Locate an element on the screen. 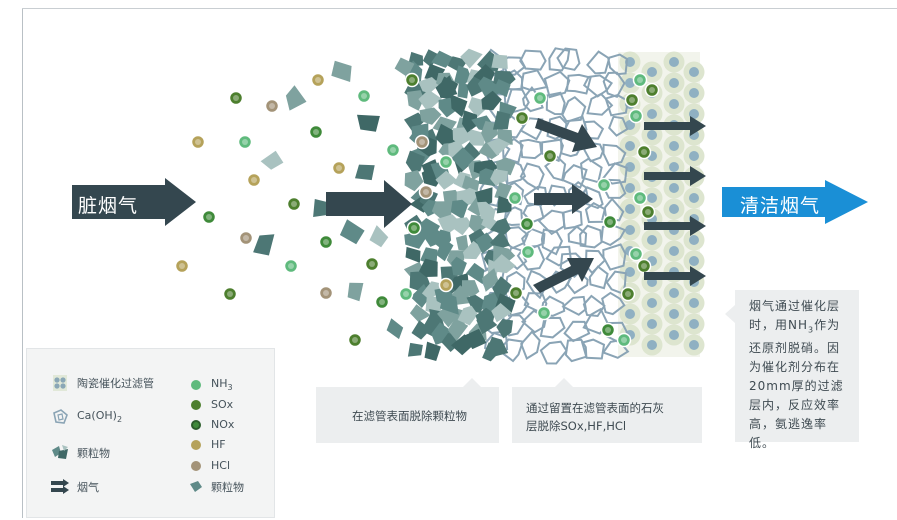  side-note-line5: 20mm厚的过滤 is located at coordinates (796, 386).